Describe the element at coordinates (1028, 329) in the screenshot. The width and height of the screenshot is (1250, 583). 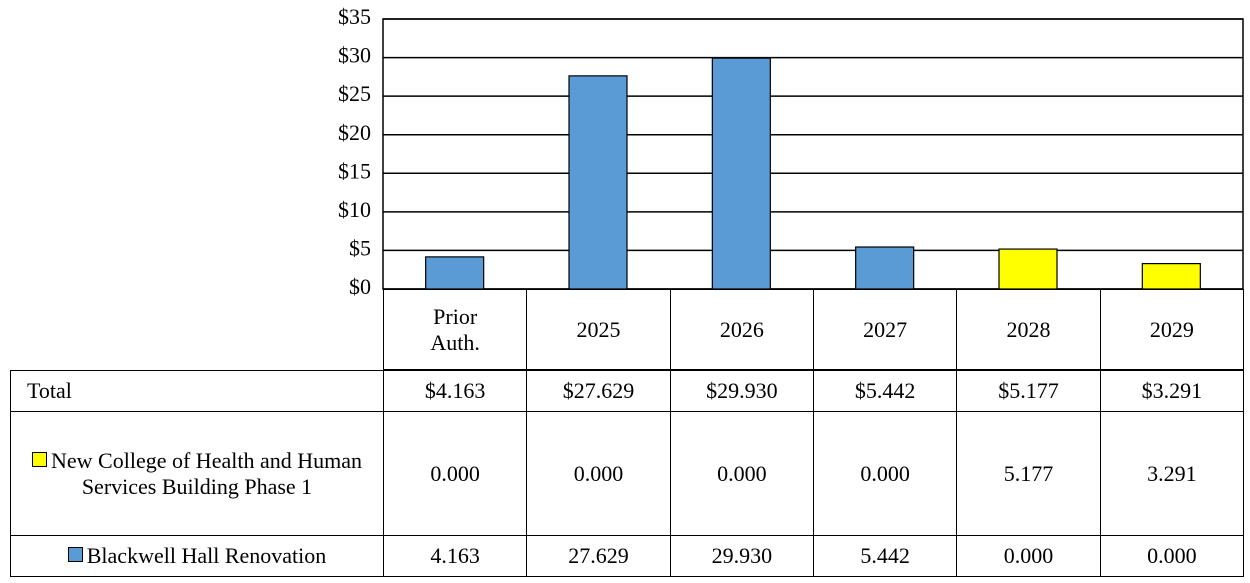
I see `category-label: 2028` at that location.